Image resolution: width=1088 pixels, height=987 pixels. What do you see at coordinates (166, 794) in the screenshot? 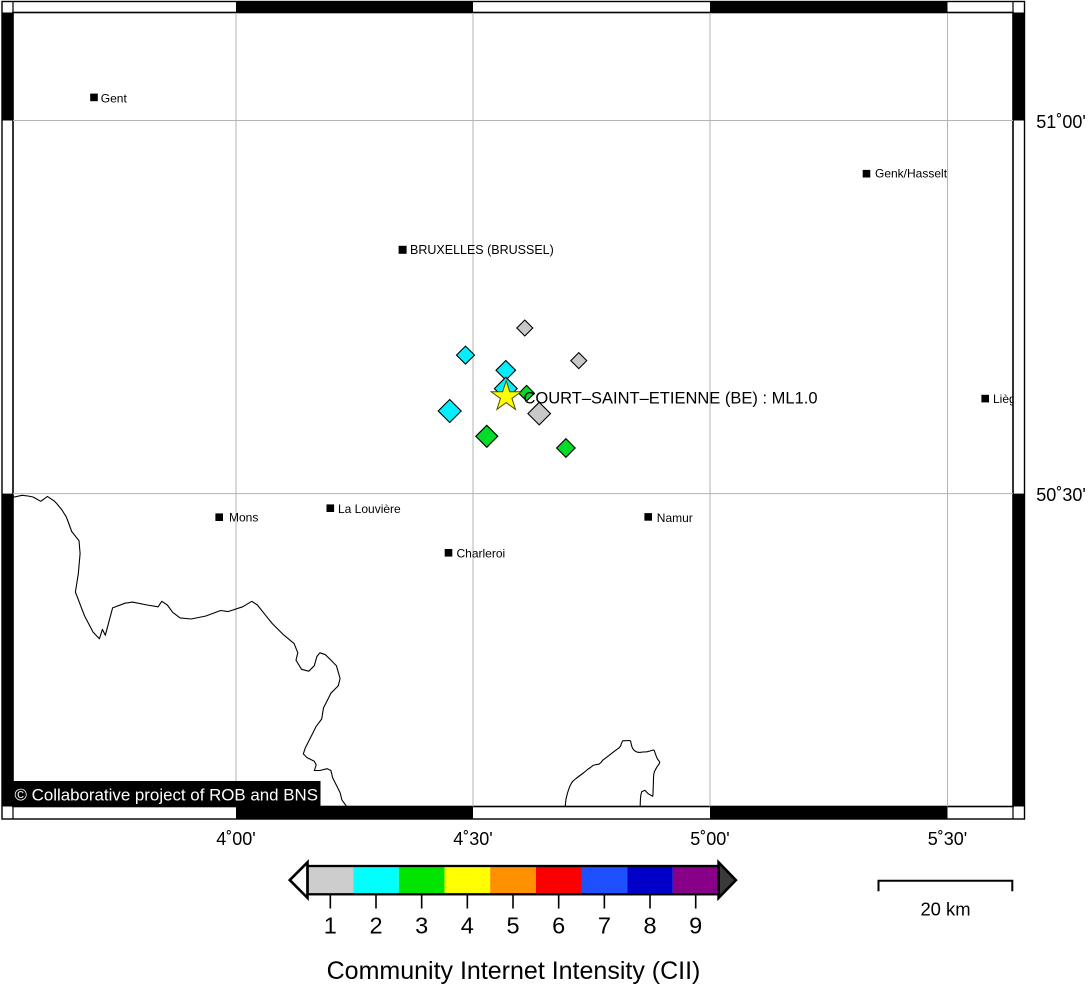
I see `svg-text:© Collaborative project of ROB: © Collaborative project of ROB and BNS` at bounding box center [166, 794].